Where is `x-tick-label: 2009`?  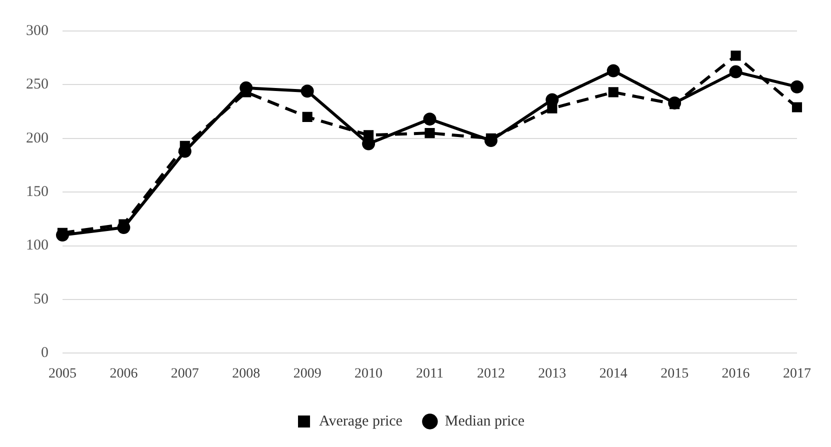 x-tick-label: 2009 is located at coordinates (307, 374).